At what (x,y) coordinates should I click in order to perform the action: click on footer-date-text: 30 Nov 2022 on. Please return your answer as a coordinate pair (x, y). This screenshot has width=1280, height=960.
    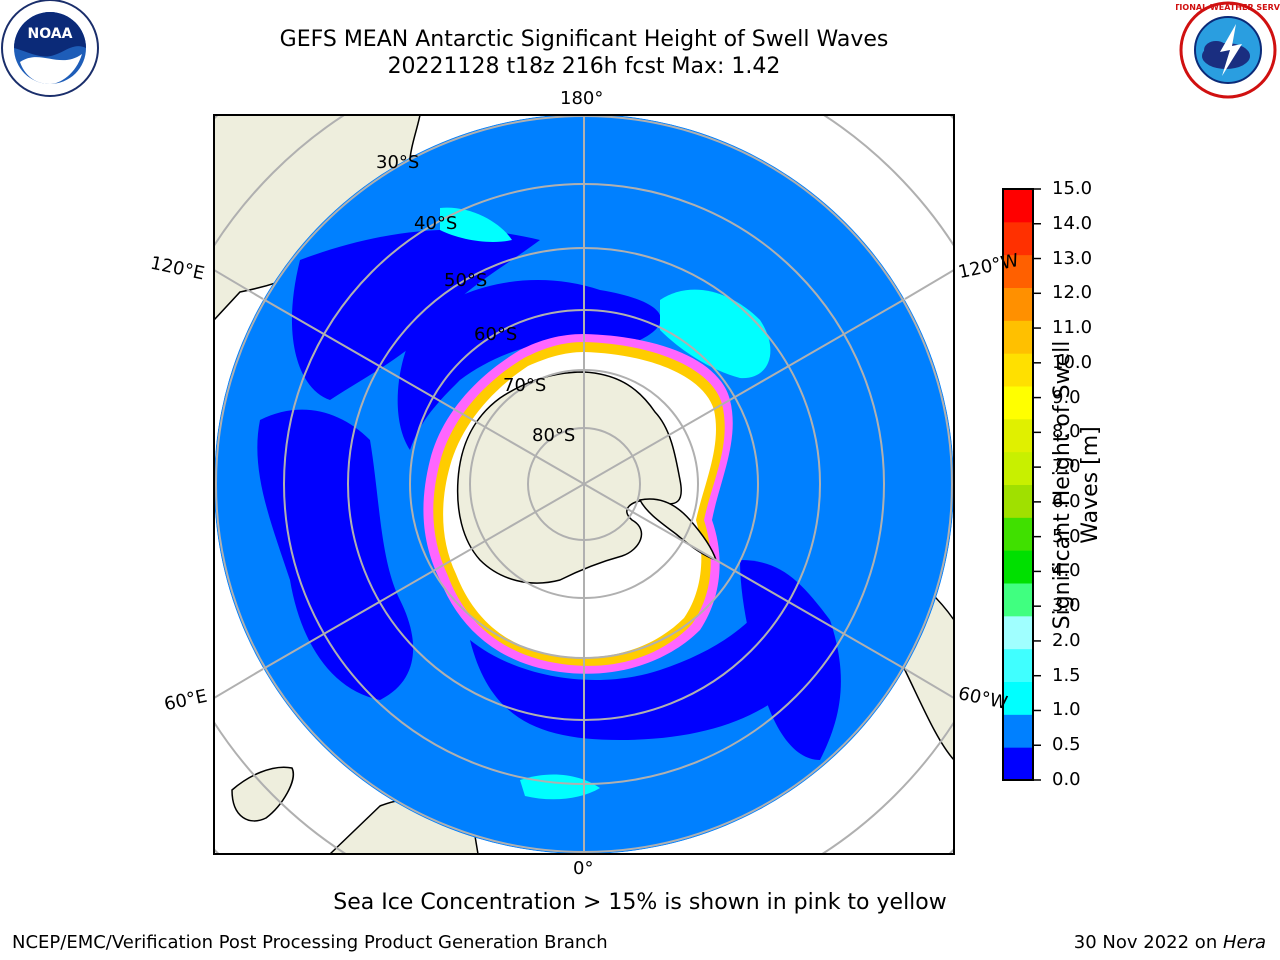
    Looking at the image, I should click on (1148, 942).